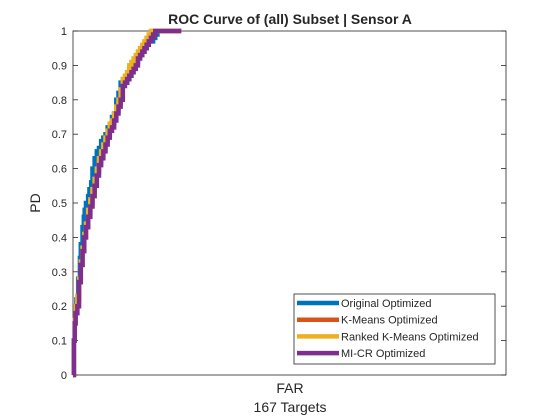 This screenshot has height=420, width=560. I want to click on x-axis-label: FAR, so click(289, 388).